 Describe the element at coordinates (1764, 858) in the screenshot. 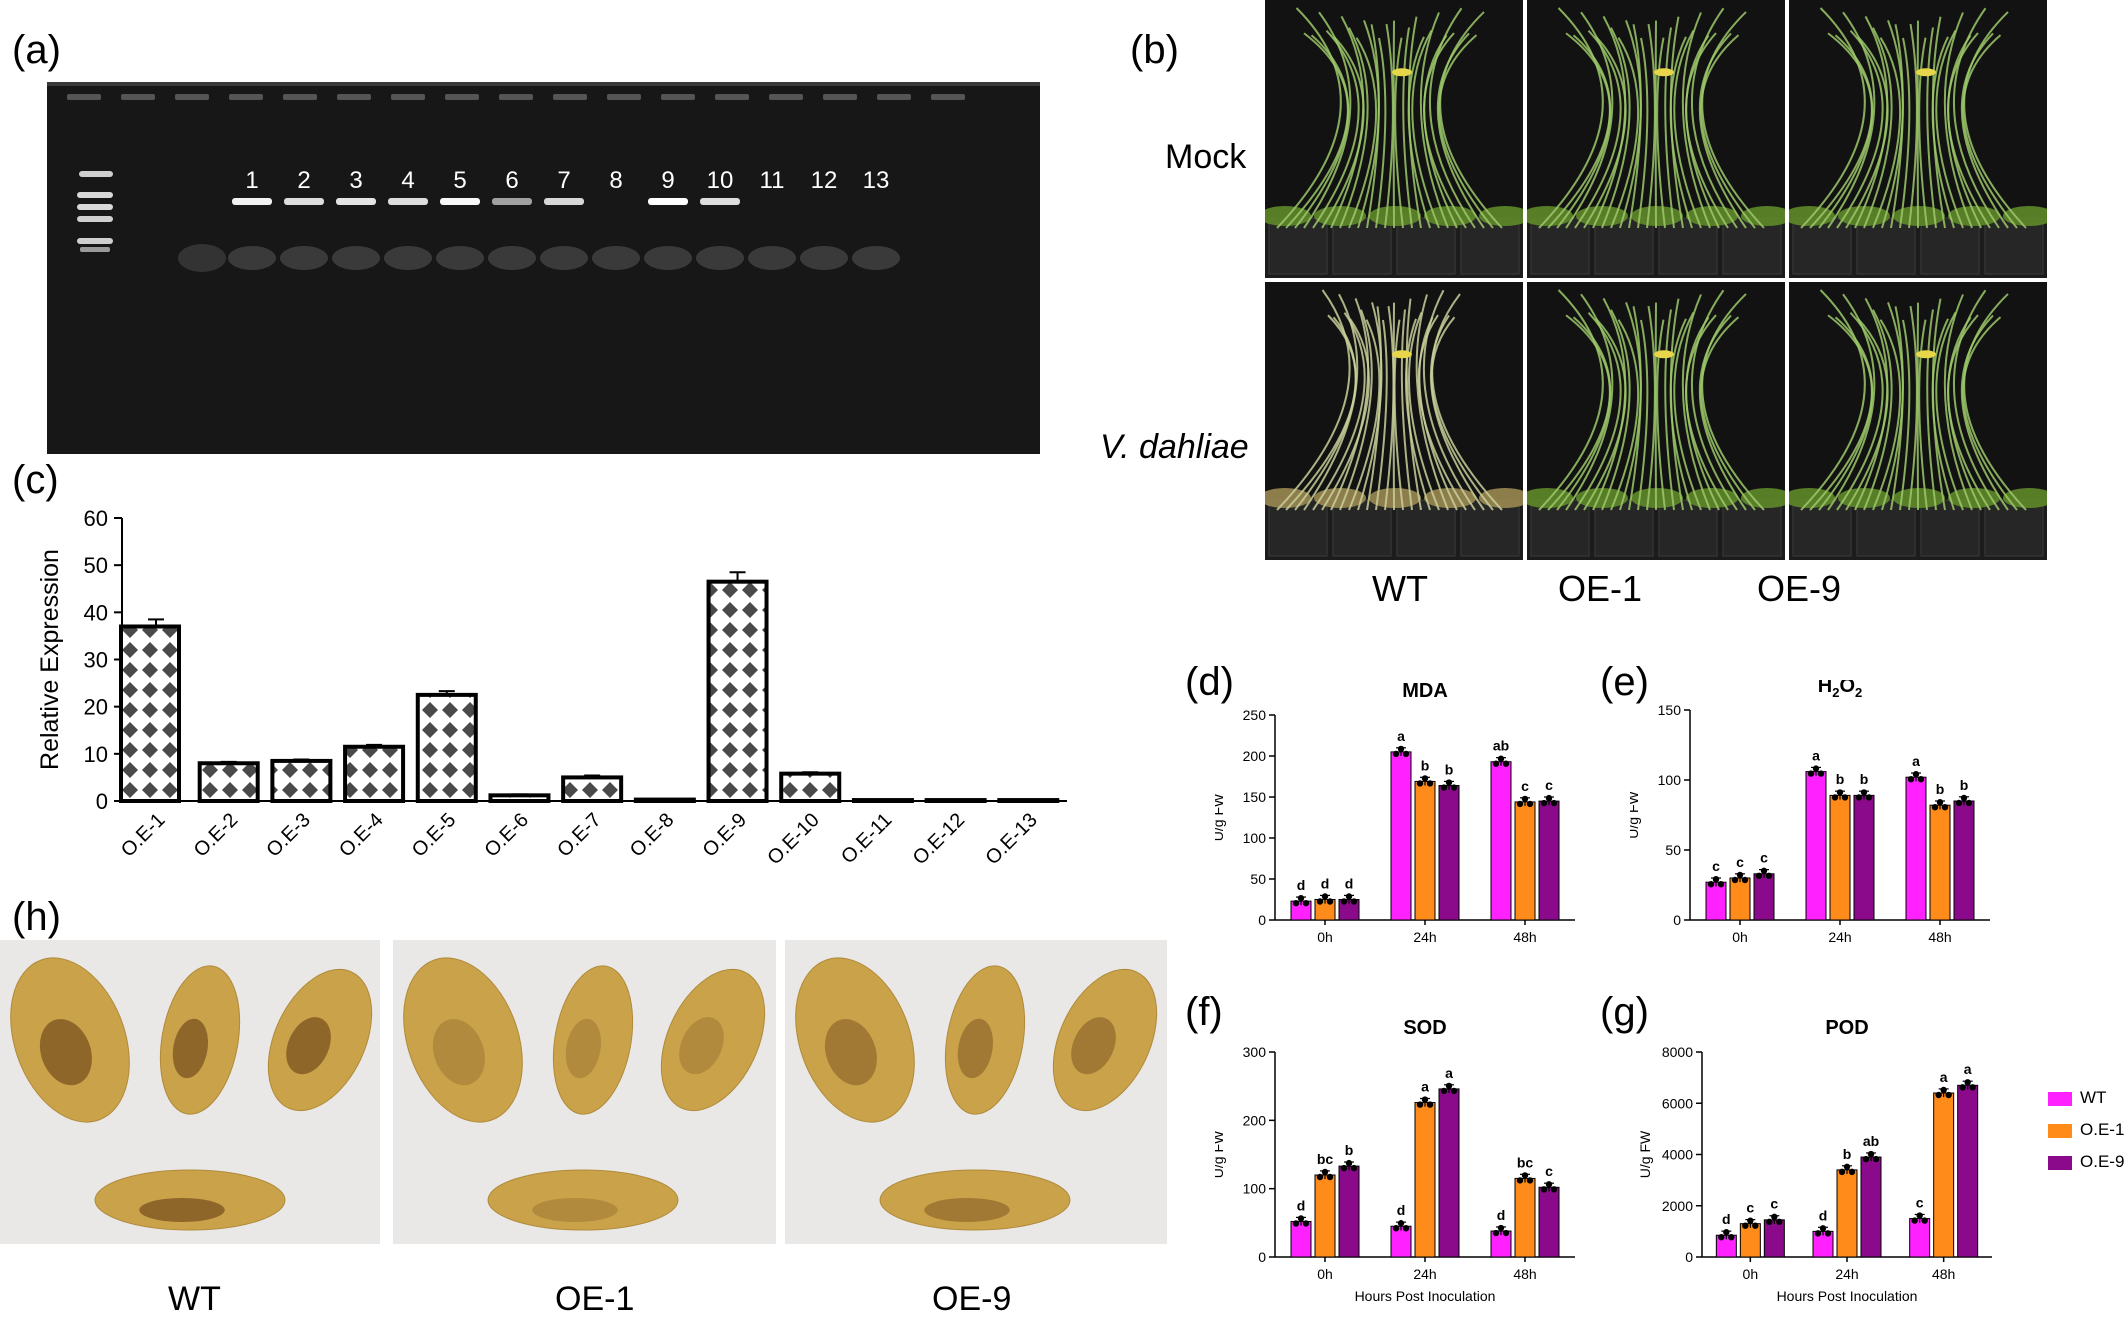

I see `significance-letter: c` at that location.